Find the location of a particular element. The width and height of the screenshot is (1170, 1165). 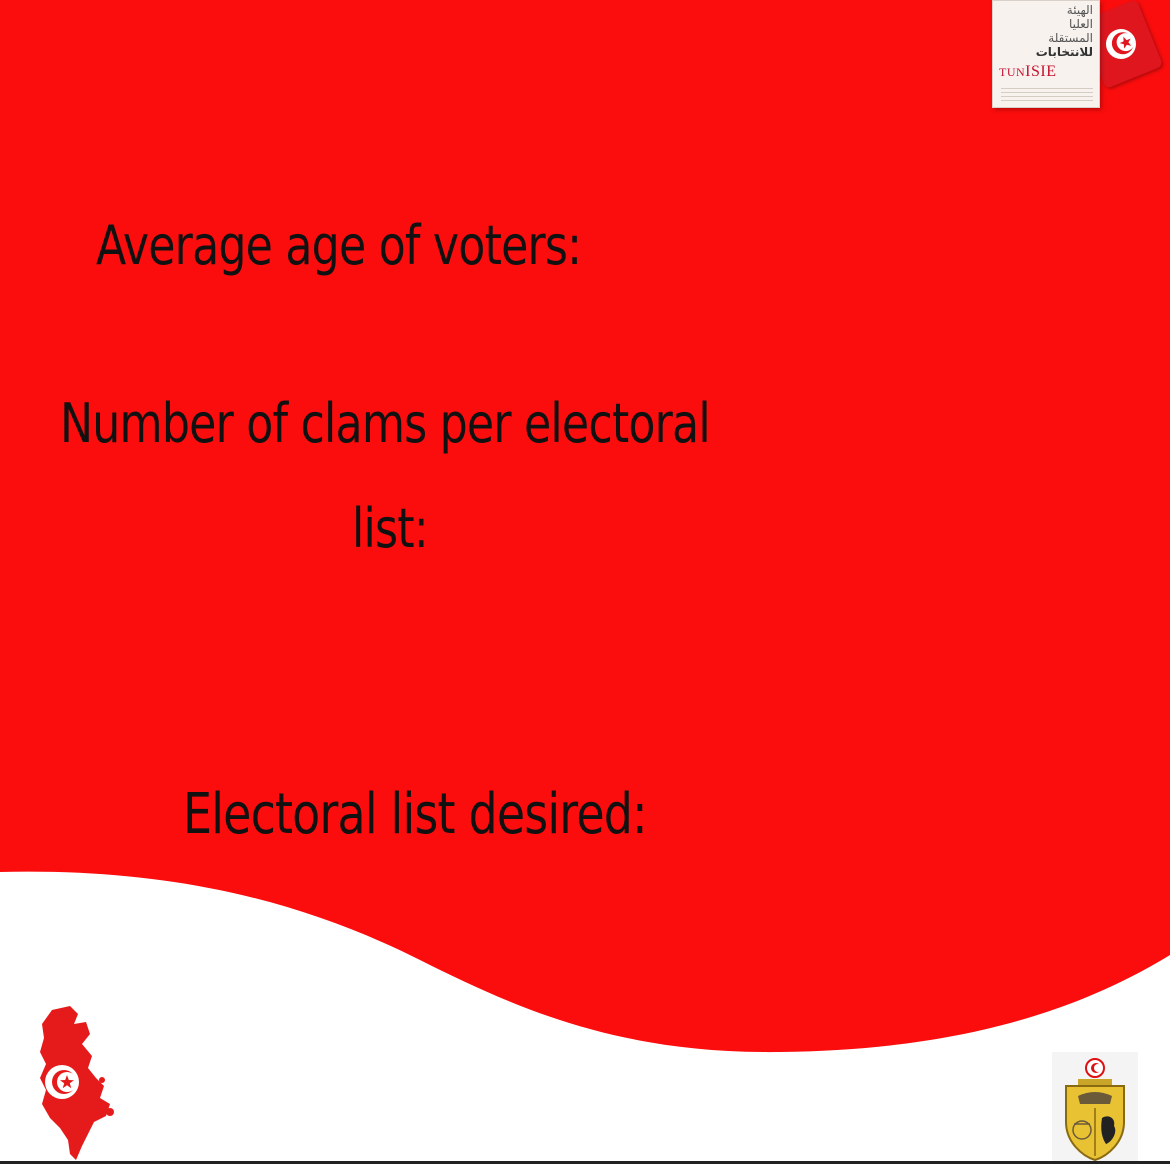

tunisia-map-icon is located at coordinates (77, 1083).